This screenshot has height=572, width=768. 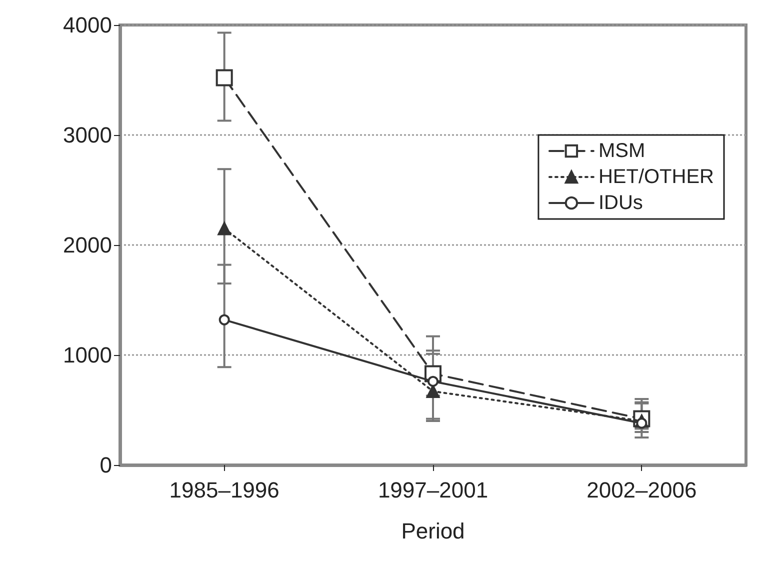 I want to click on y-tick-label: 3000, so click(x=87, y=135).